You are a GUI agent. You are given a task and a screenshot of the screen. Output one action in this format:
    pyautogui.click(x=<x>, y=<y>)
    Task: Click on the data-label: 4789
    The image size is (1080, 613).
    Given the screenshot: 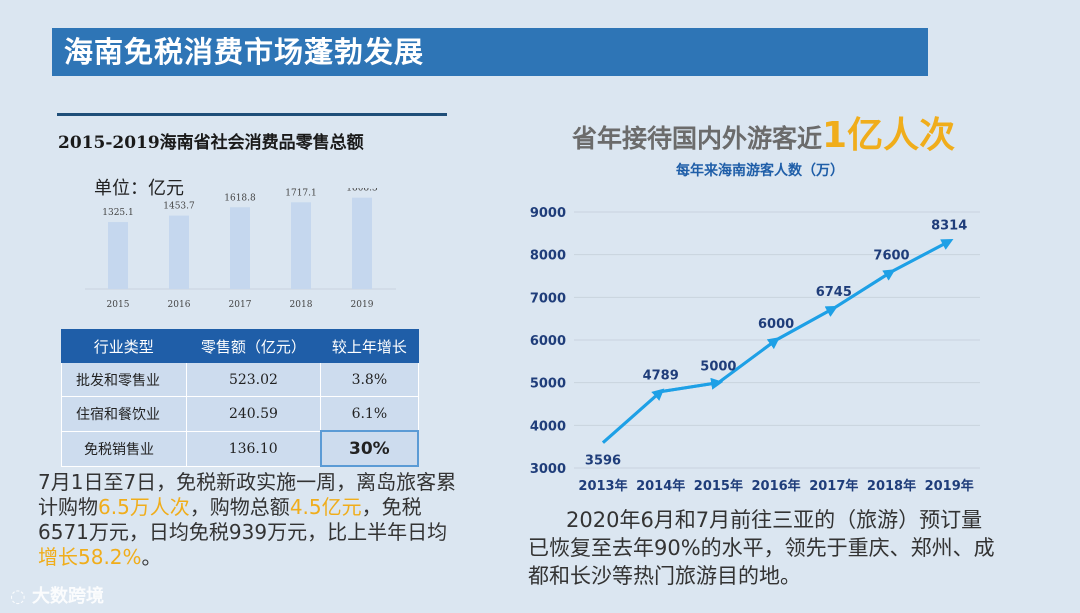 What is the action you would take?
    pyautogui.click(x=661, y=376)
    